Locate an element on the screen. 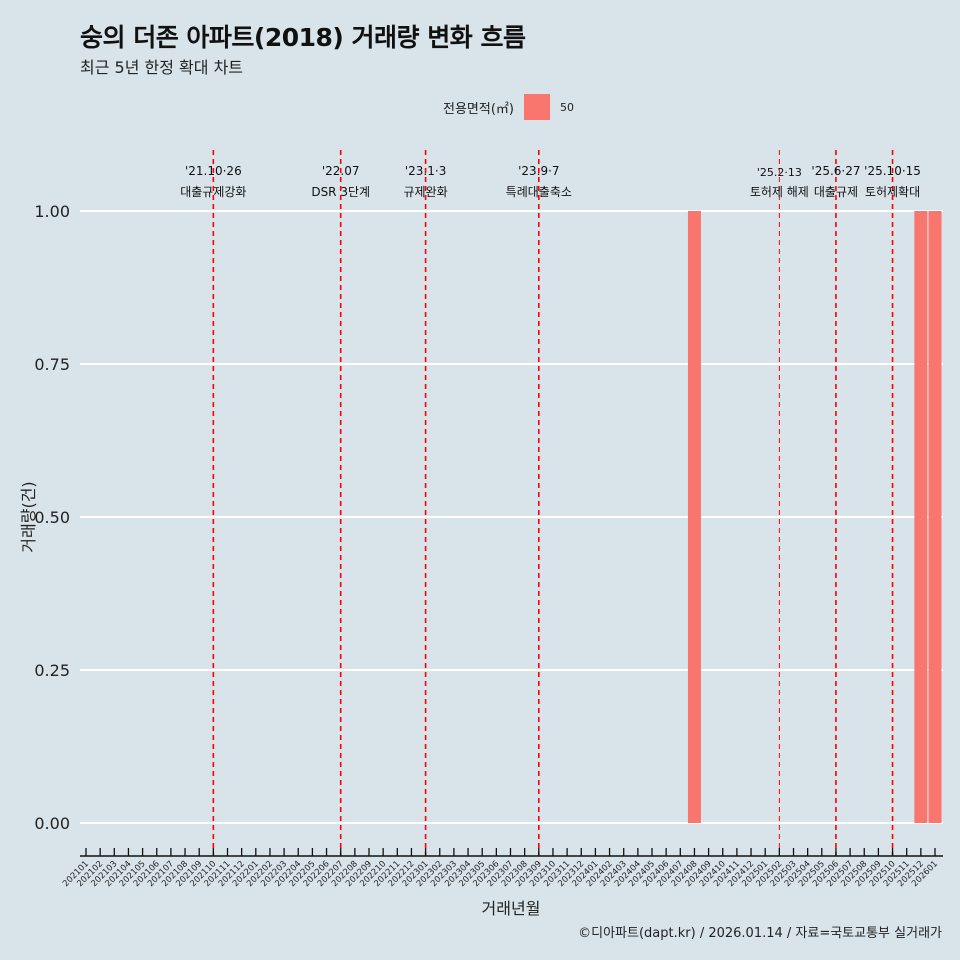 The width and height of the screenshot is (960, 960). y-tick-label: 0.50 is located at coordinates (52, 517).